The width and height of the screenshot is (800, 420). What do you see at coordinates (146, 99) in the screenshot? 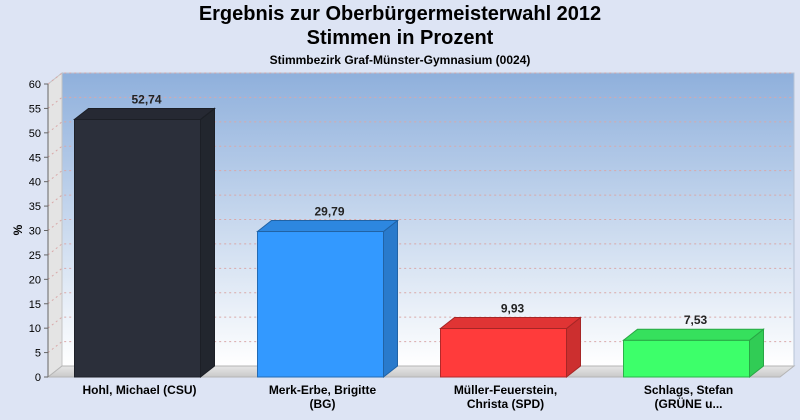
I see `data-label: 52,74` at bounding box center [146, 99].